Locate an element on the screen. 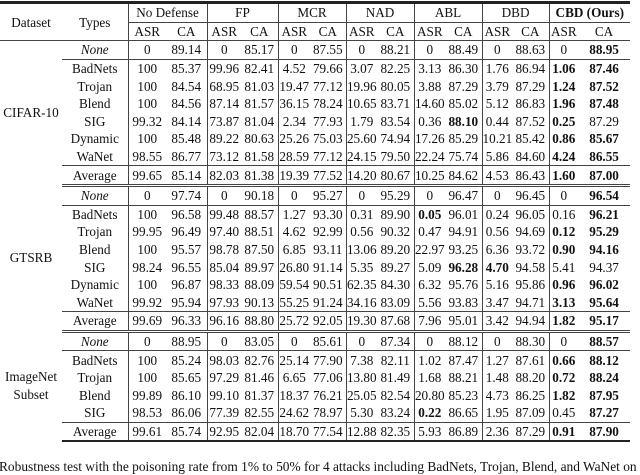 This screenshot has height=475, width=640. asr-value: 99.95 is located at coordinates (147, 232).